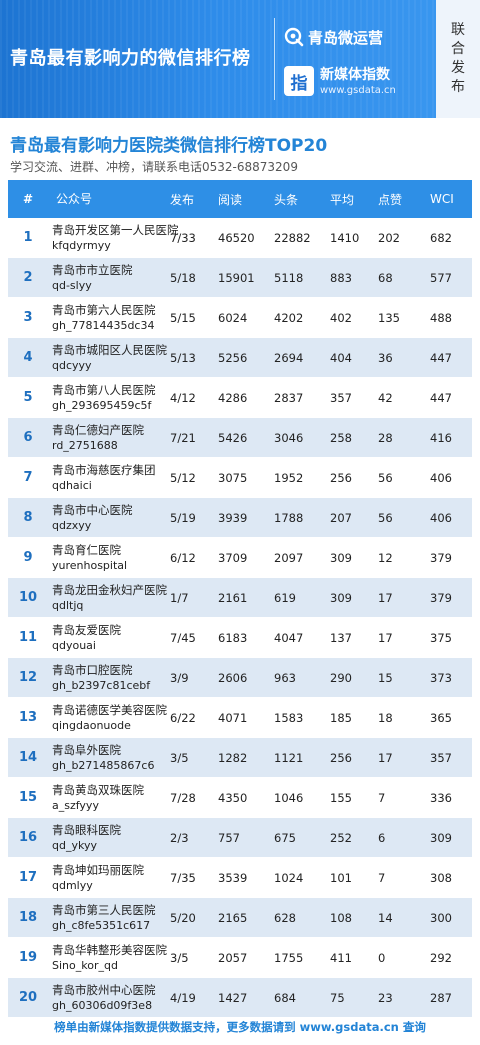 This screenshot has width=480, height=1045. I want to click on cell-pub: 5/19, so click(183, 517).